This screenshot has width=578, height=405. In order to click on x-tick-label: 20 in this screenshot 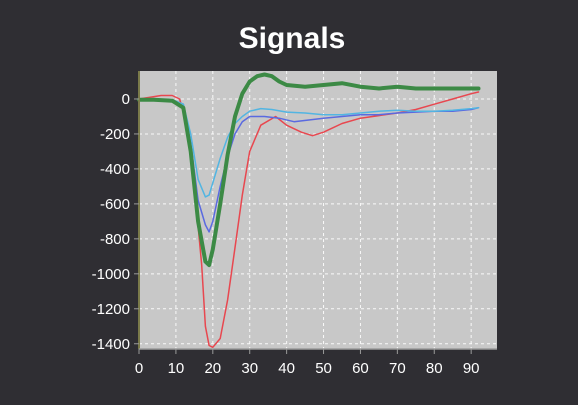, I will do `click(212, 368)`.